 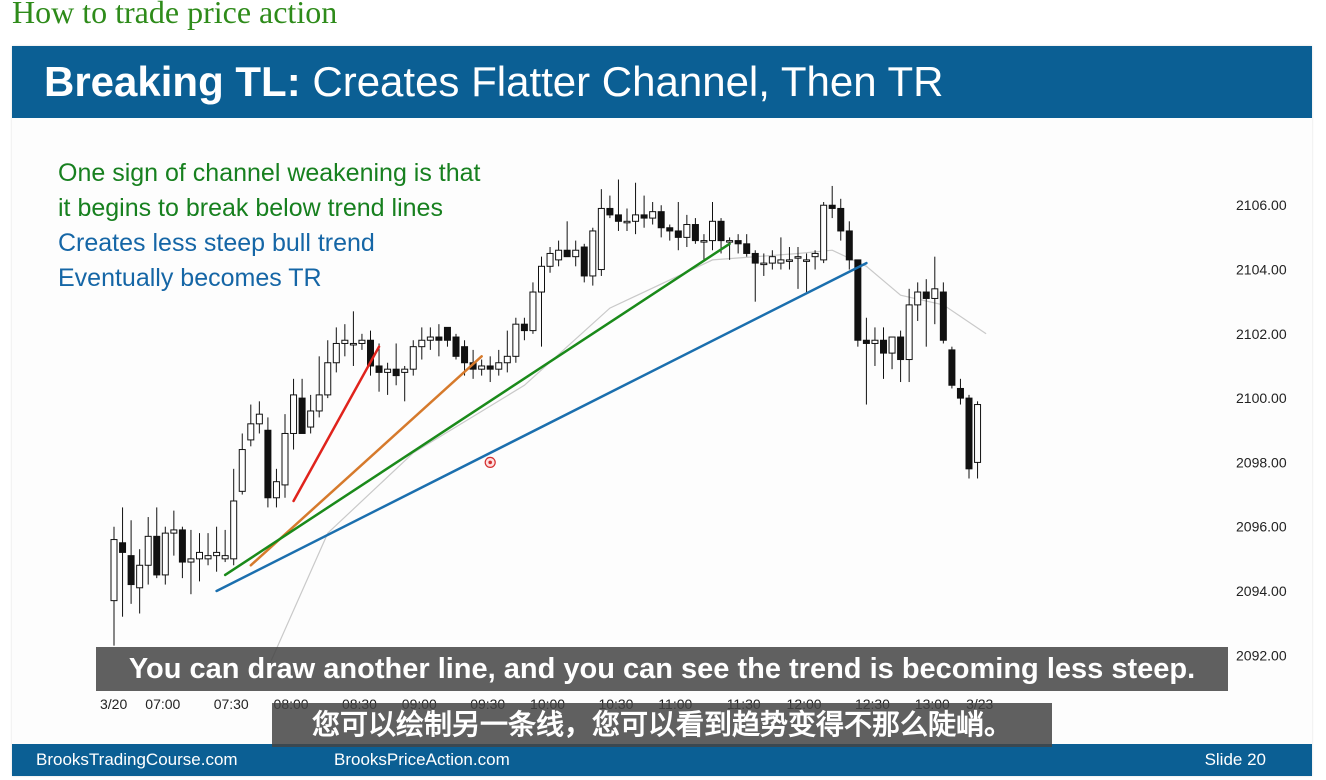 I want to click on page-heading: How to trade price action, so click(x=175, y=15).